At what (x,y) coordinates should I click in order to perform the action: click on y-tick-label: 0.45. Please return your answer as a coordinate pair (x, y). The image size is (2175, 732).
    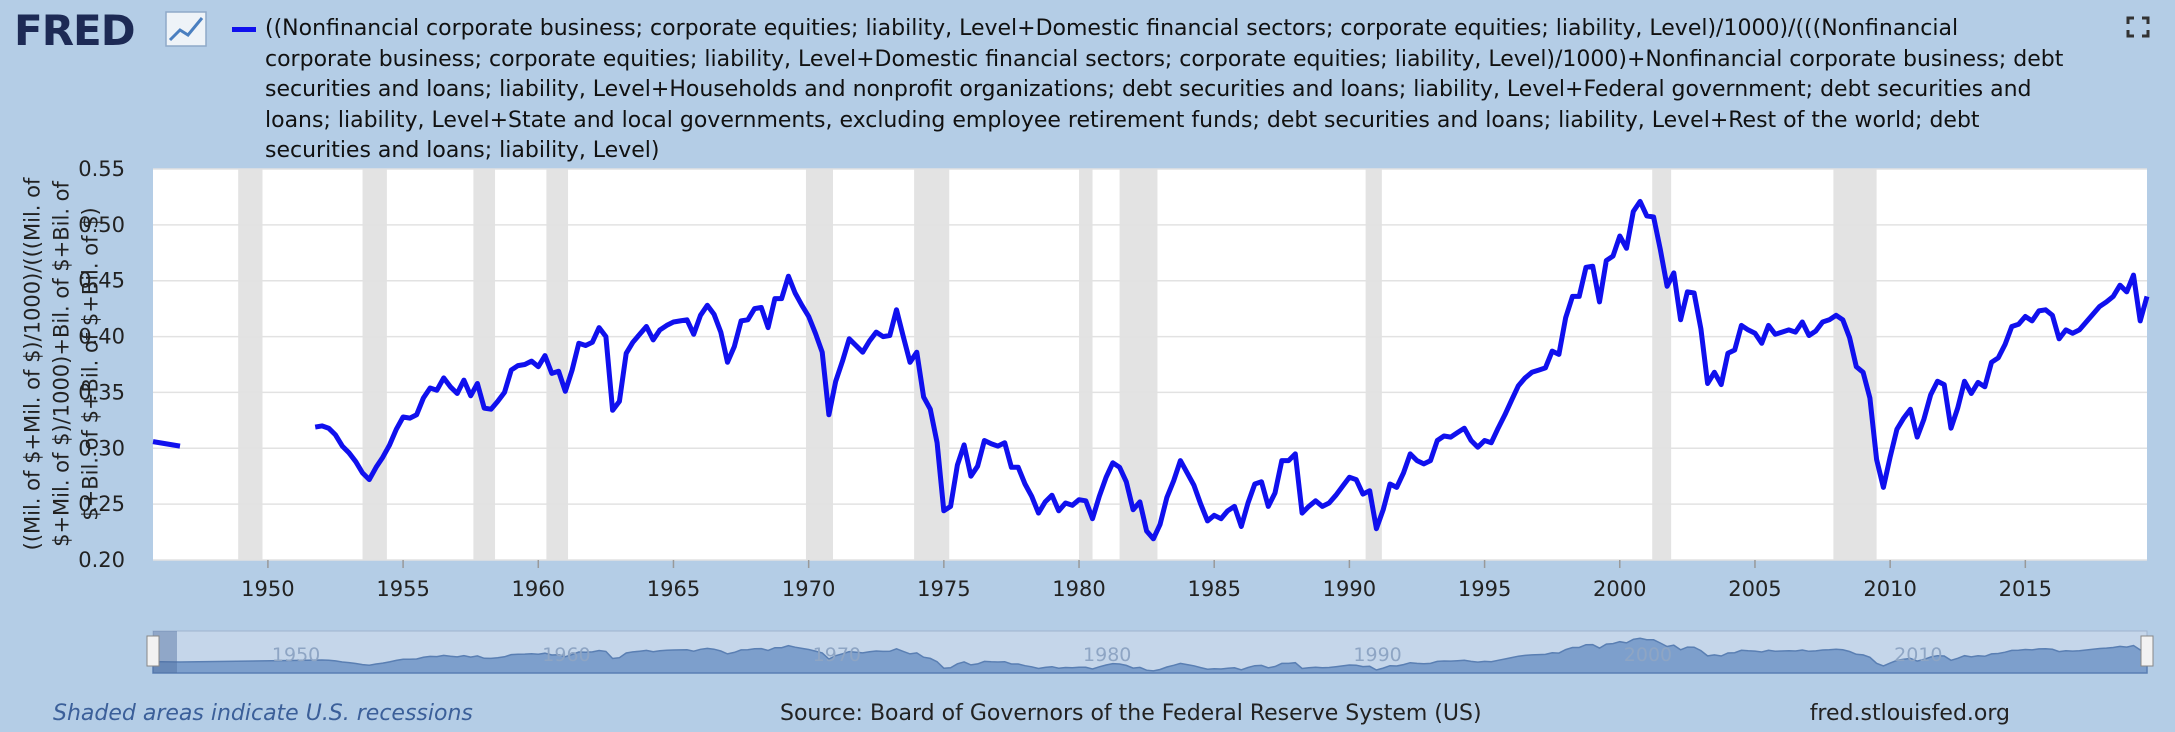
    Looking at the image, I should click on (101, 281).